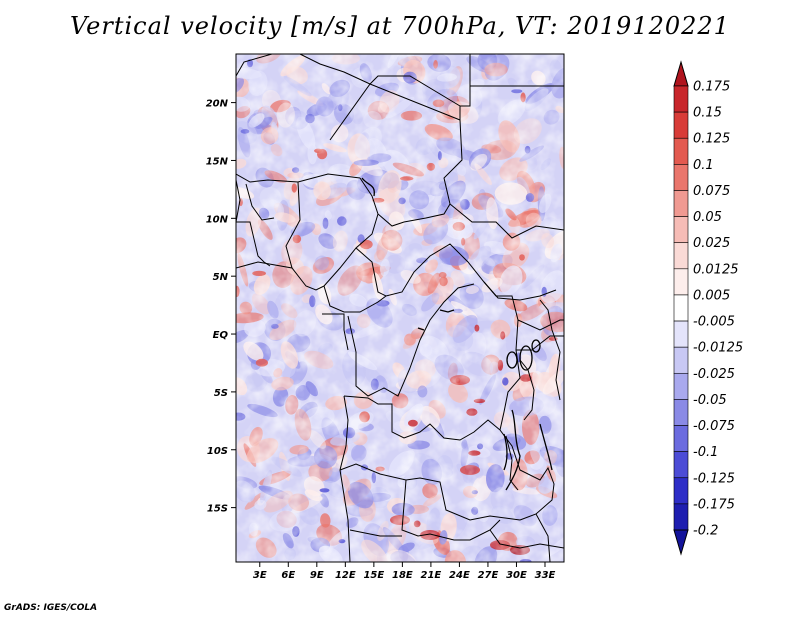 The width and height of the screenshot is (800, 618). I want to click on lon-tick-label: 18E, so click(402, 575).